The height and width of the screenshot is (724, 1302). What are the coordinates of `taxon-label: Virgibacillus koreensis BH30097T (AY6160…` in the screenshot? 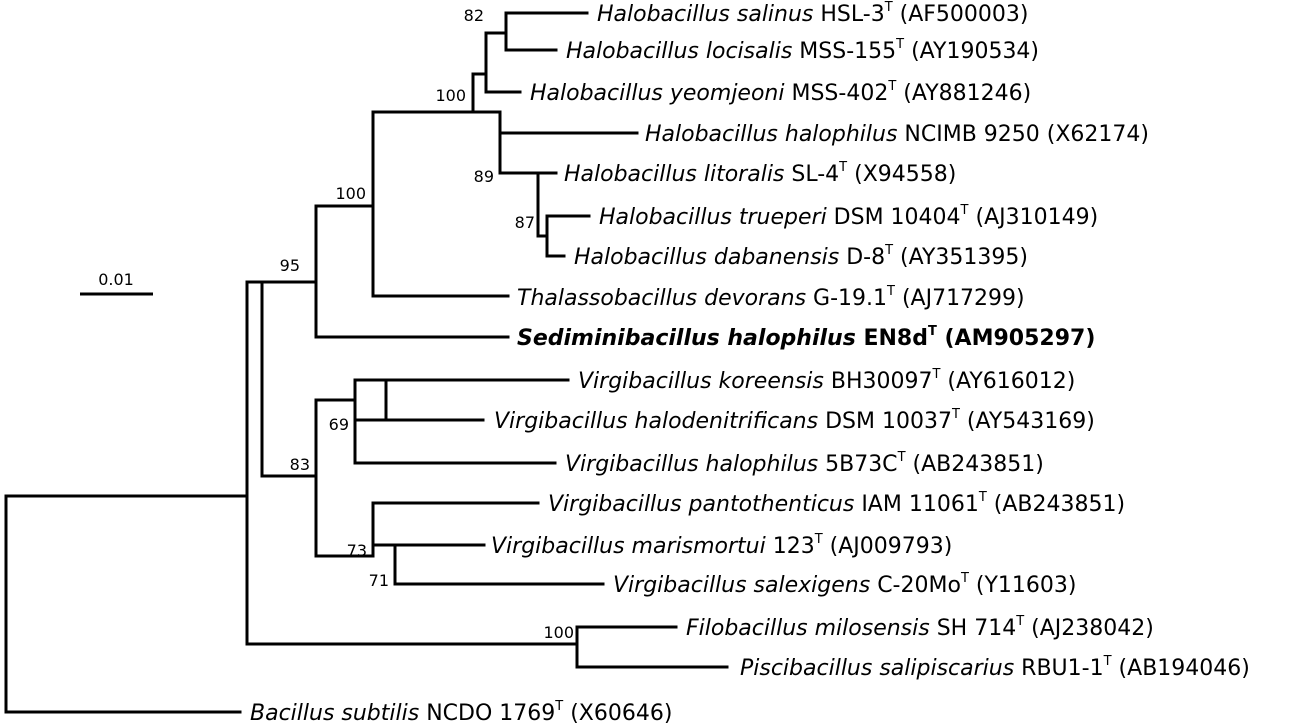 It's located at (826, 380).